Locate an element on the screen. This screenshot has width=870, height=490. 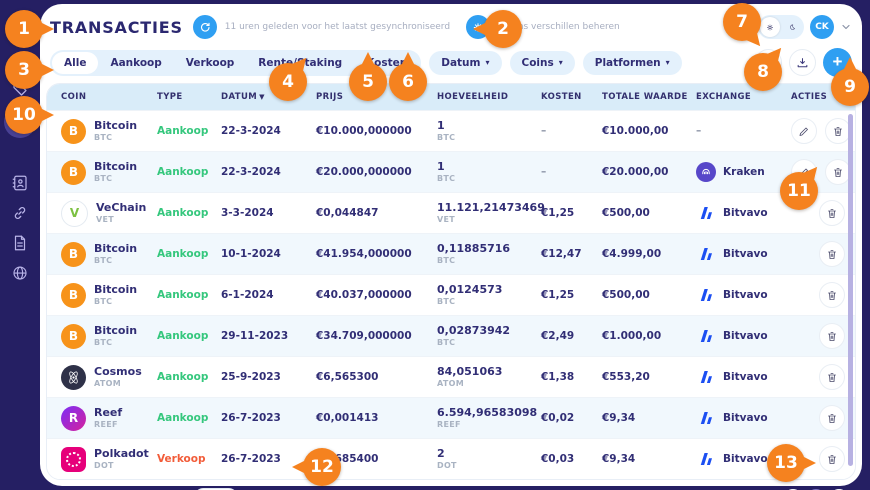
amount: 0,0124573 is located at coordinates (470, 290).